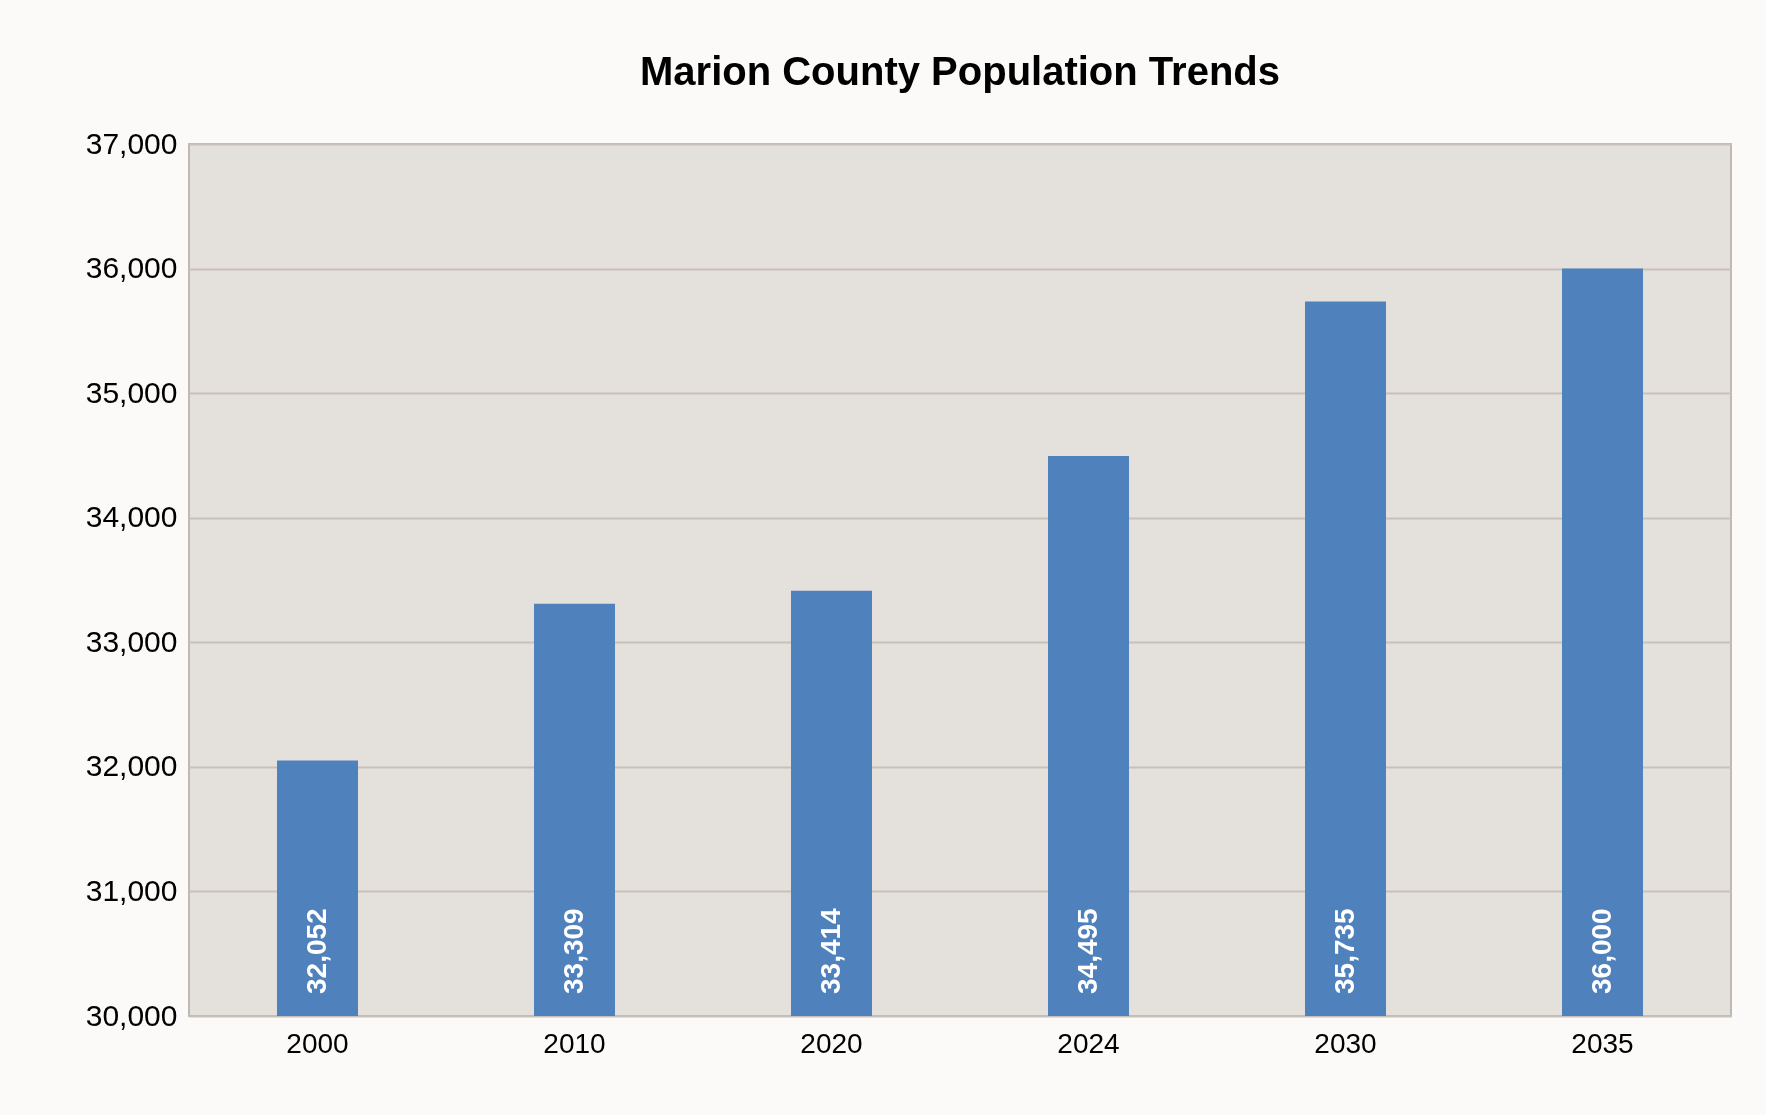 This screenshot has width=1766, height=1115. Describe the element at coordinates (573, 951) in the screenshot. I see `data-label: 33,309` at that location.